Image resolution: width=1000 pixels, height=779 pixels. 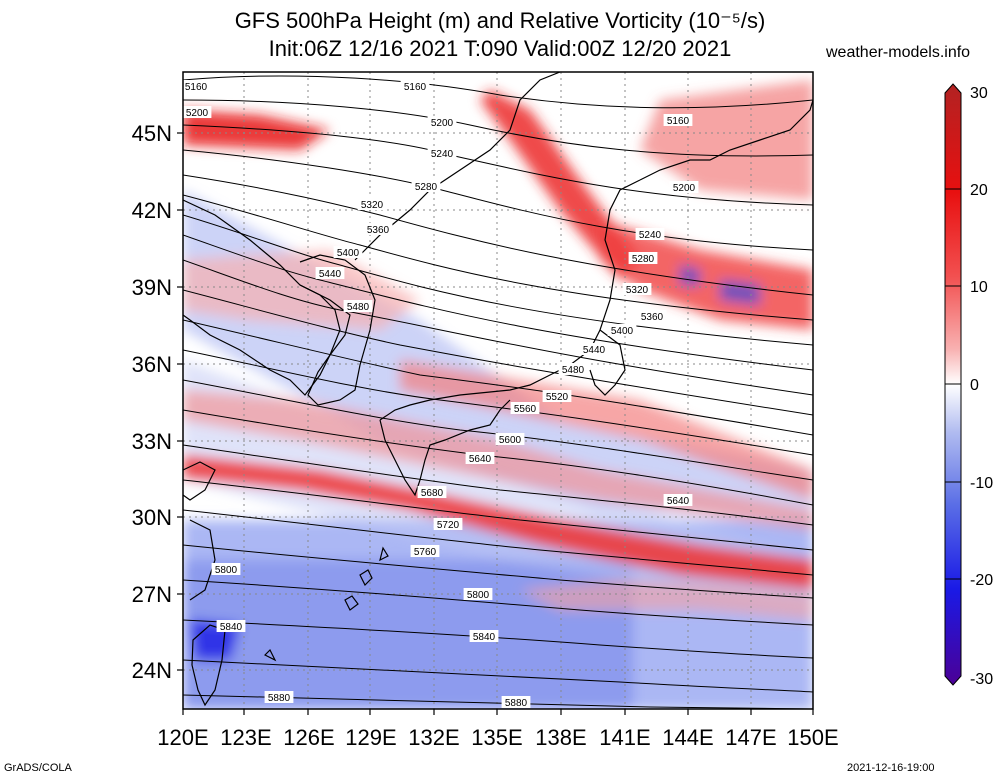 What do you see at coordinates (687, 737) in the screenshot?
I see `lon-tick-144E: 144E` at bounding box center [687, 737].